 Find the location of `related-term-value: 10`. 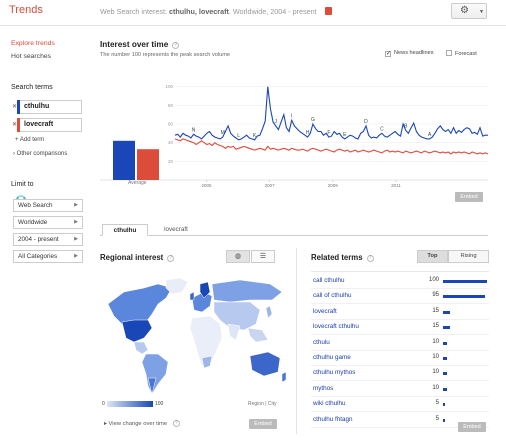

related-term-value: 10 is located at coordinates (435, 387).